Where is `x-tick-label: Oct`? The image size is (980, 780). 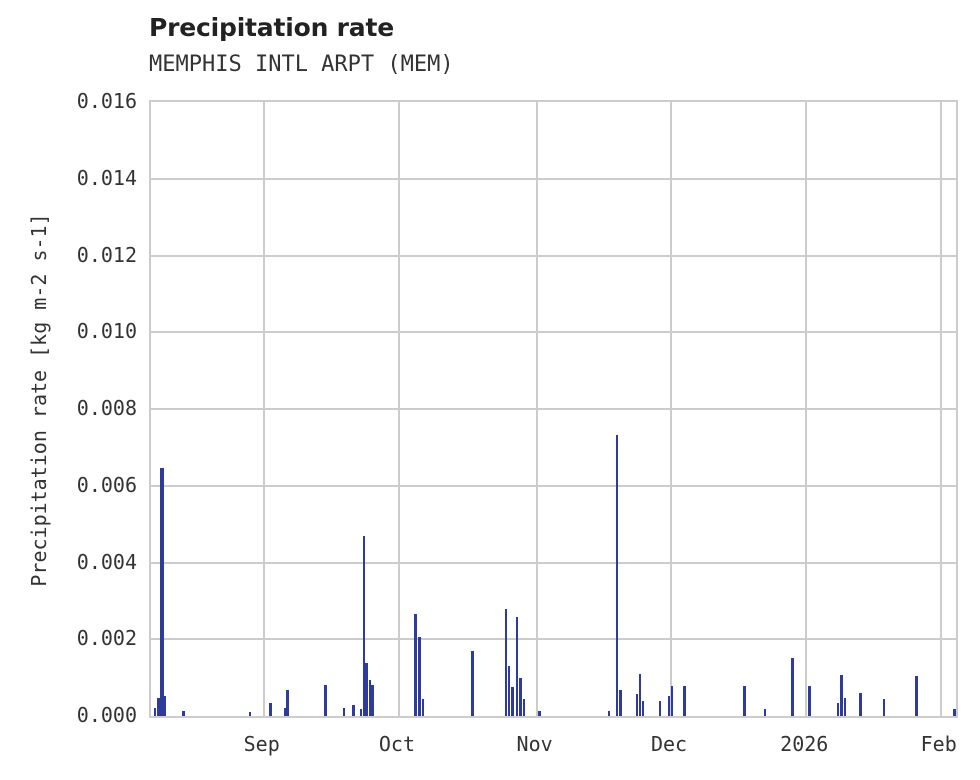 x-tick-label: Oct is located at coordinates (396, 744).